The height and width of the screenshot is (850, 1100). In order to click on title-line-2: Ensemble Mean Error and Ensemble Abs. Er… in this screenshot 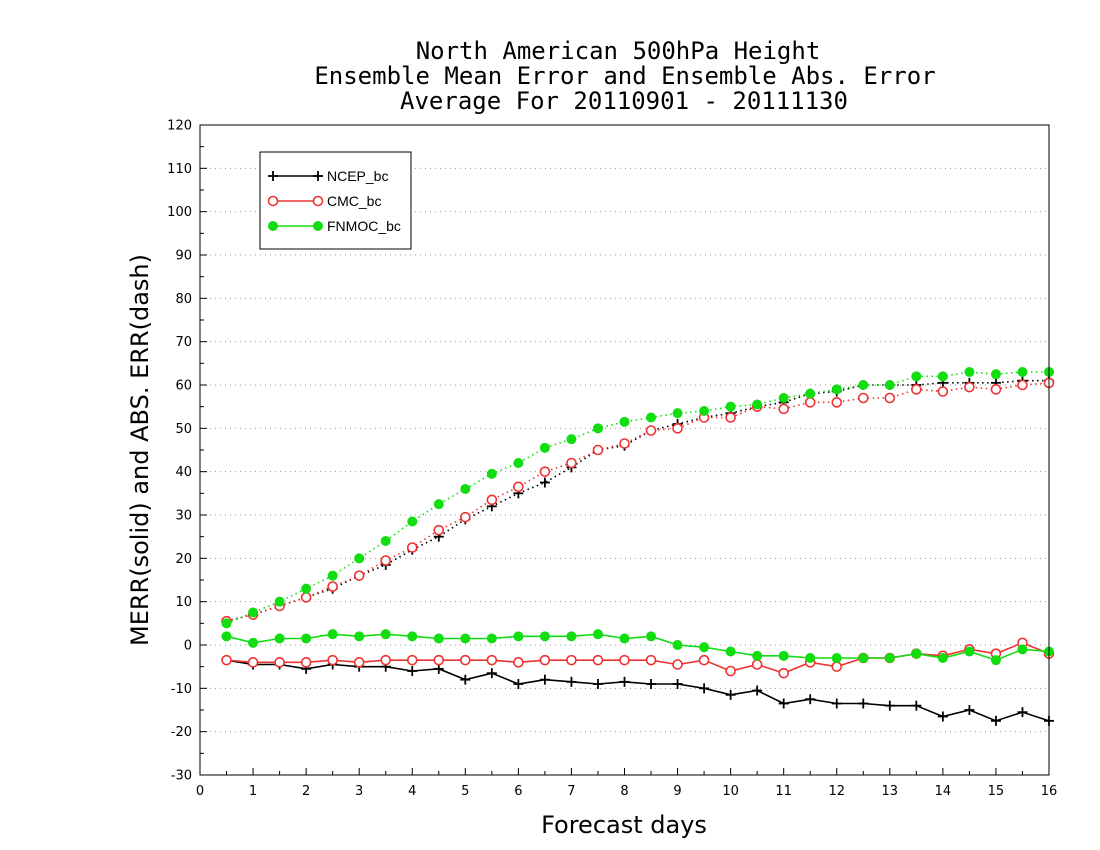, I will do `click(624, 76)`.